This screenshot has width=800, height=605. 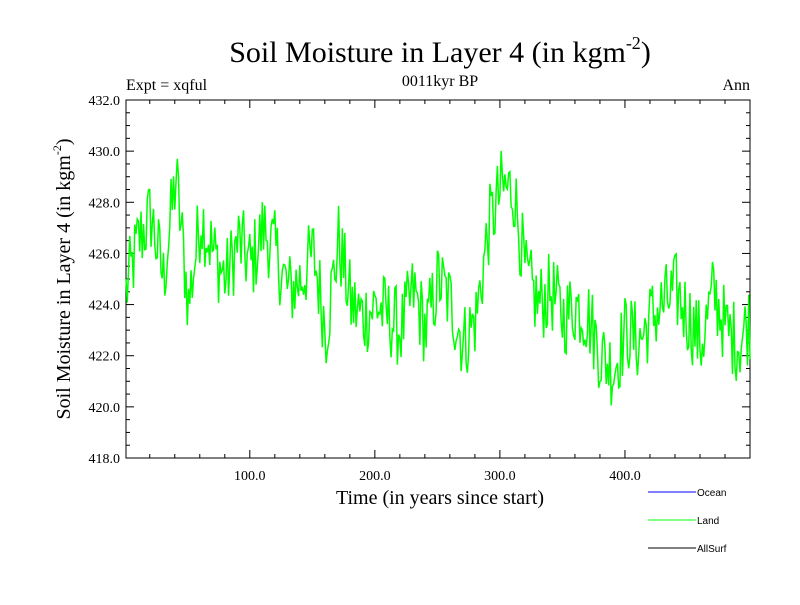 I want to click on legend-label-land: Land, so click(x=708, y=521).